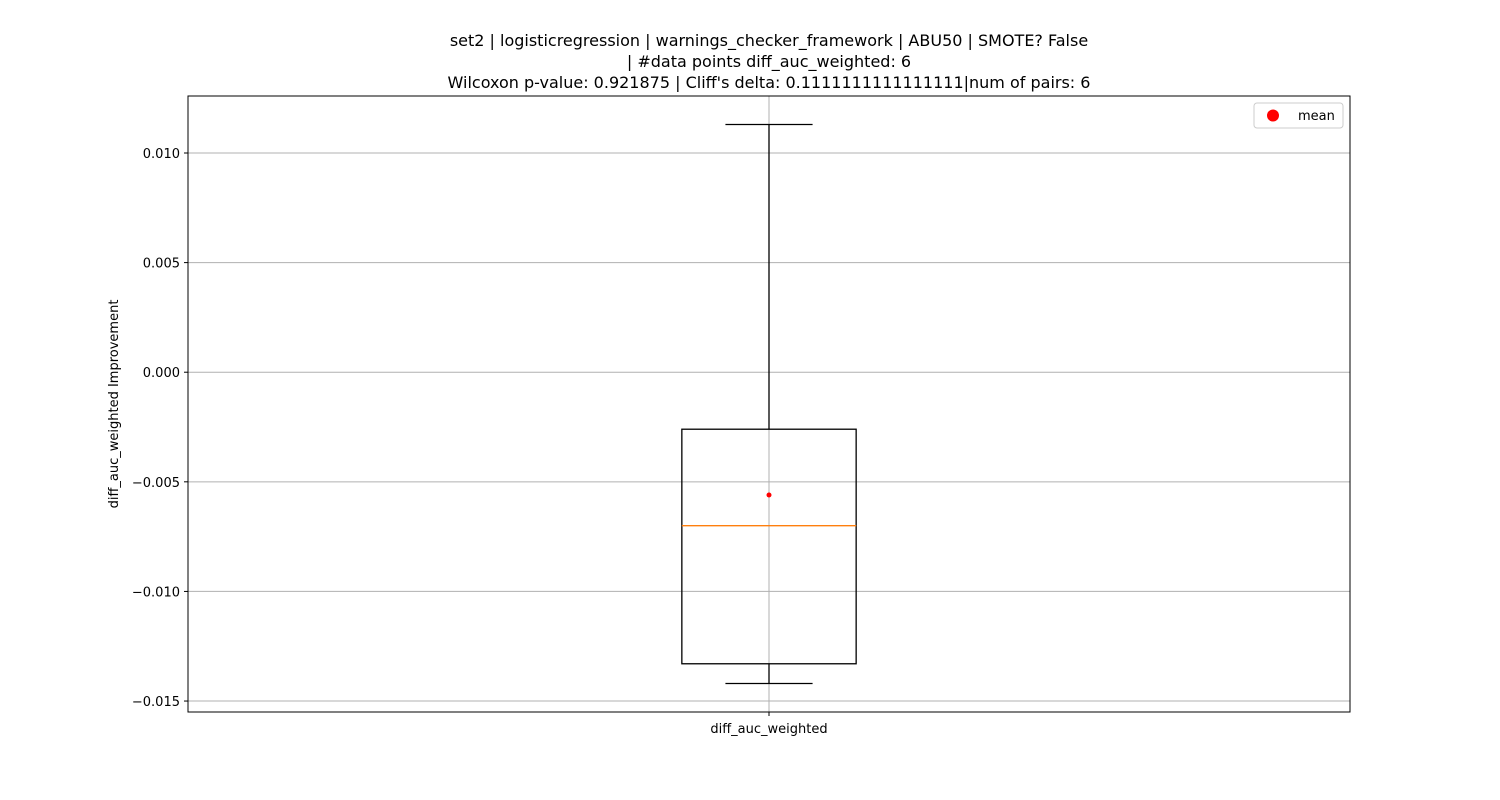 Image resolution: width=1500 pixels, height=800 pixels. What do you see at coordinates (1316, 116) in the screenshot?
I see `legend-mean-label: mean` at bounding box center [1316, 116].